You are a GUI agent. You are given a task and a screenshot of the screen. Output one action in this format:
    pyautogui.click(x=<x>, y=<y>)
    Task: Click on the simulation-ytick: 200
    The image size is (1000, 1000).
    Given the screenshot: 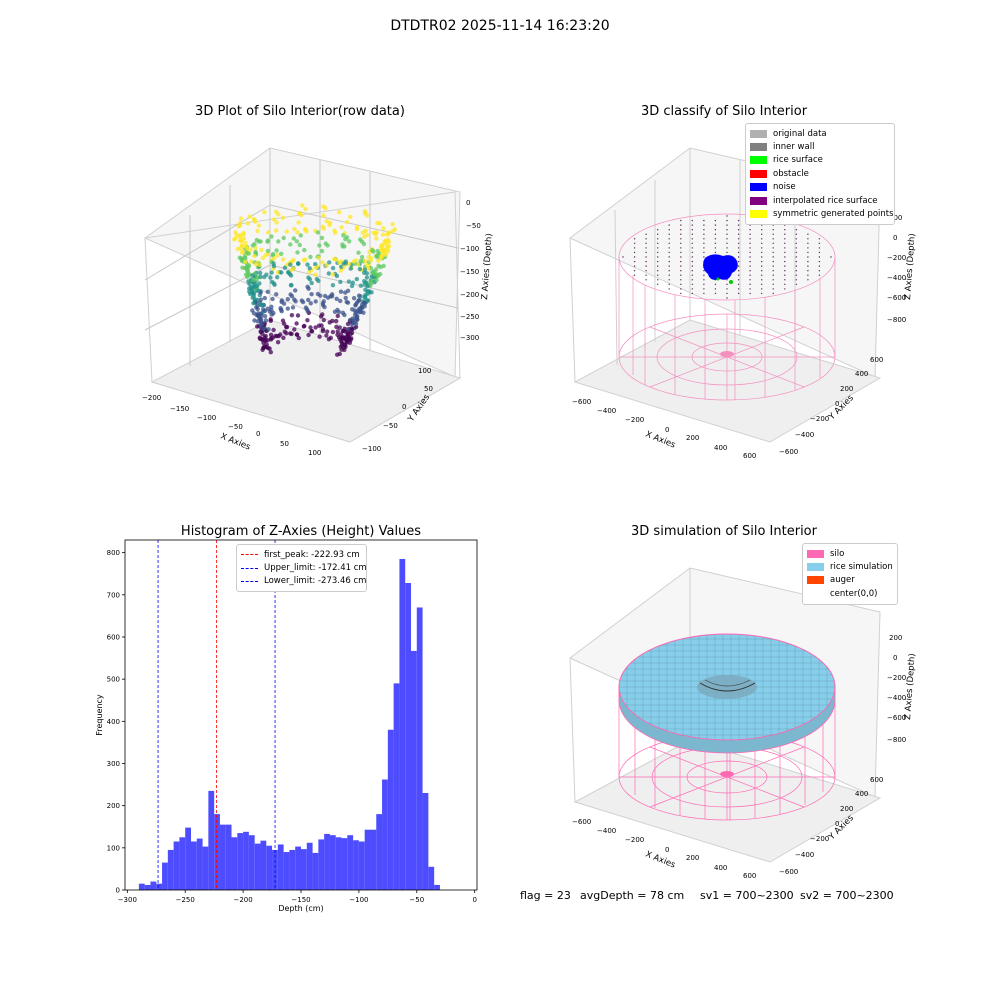 What is the action you would take?
    pyautogui.click(x=846, y=809)
    